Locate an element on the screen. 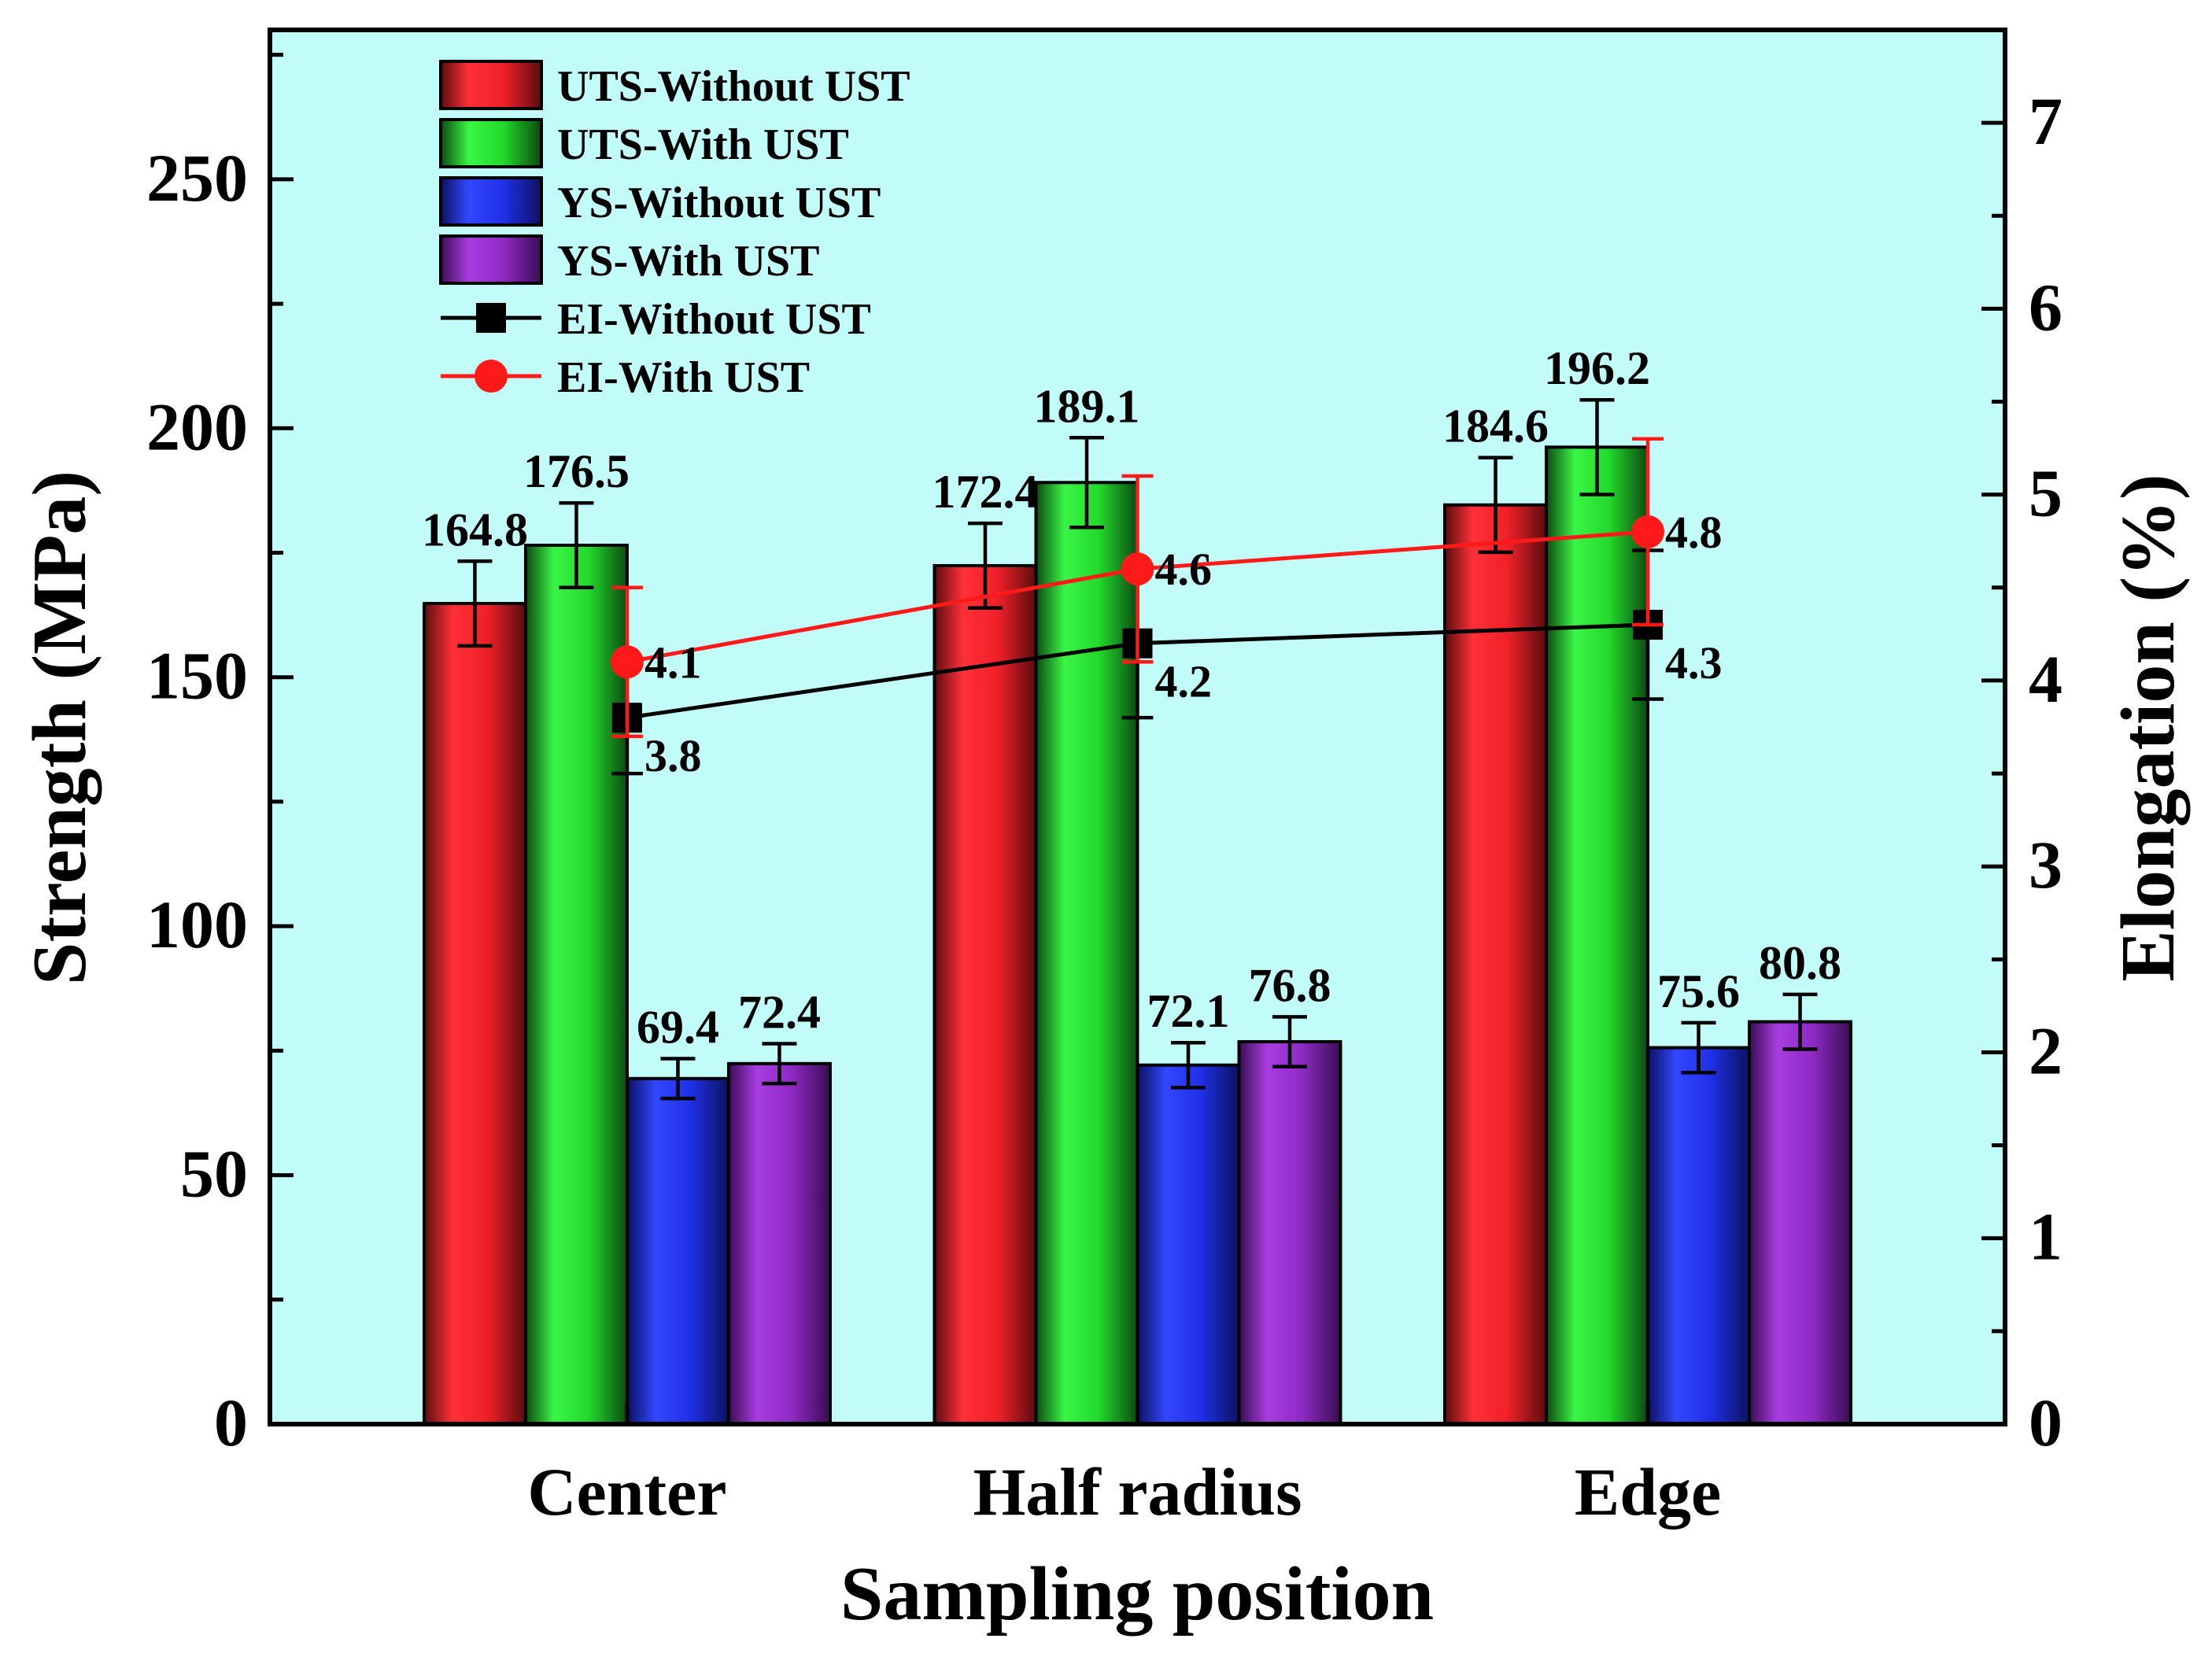 This screenshot has height=1657, width=2212. line-value-label: 4.6 is located at coordinates (1184, 569).